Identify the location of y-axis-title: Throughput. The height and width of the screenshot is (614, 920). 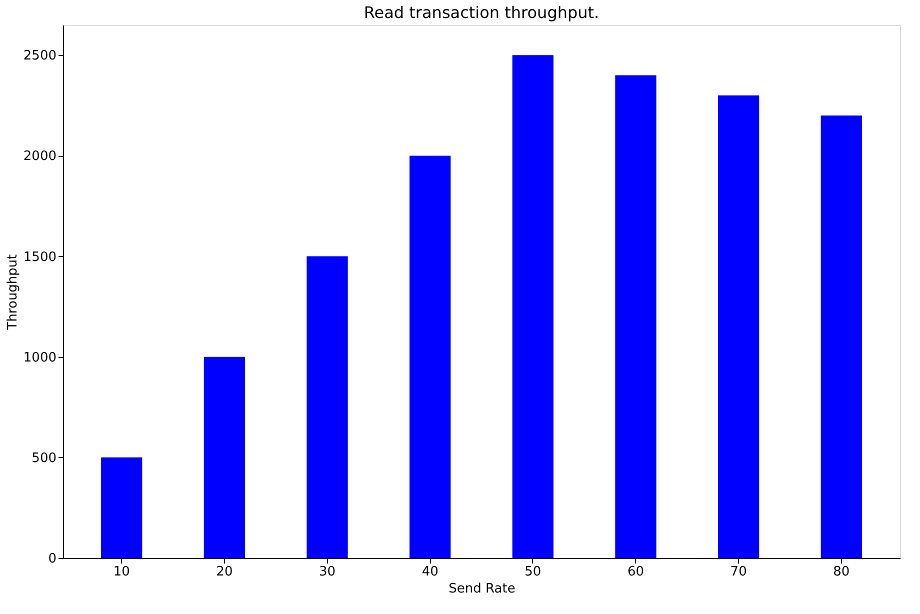
(12, 292).